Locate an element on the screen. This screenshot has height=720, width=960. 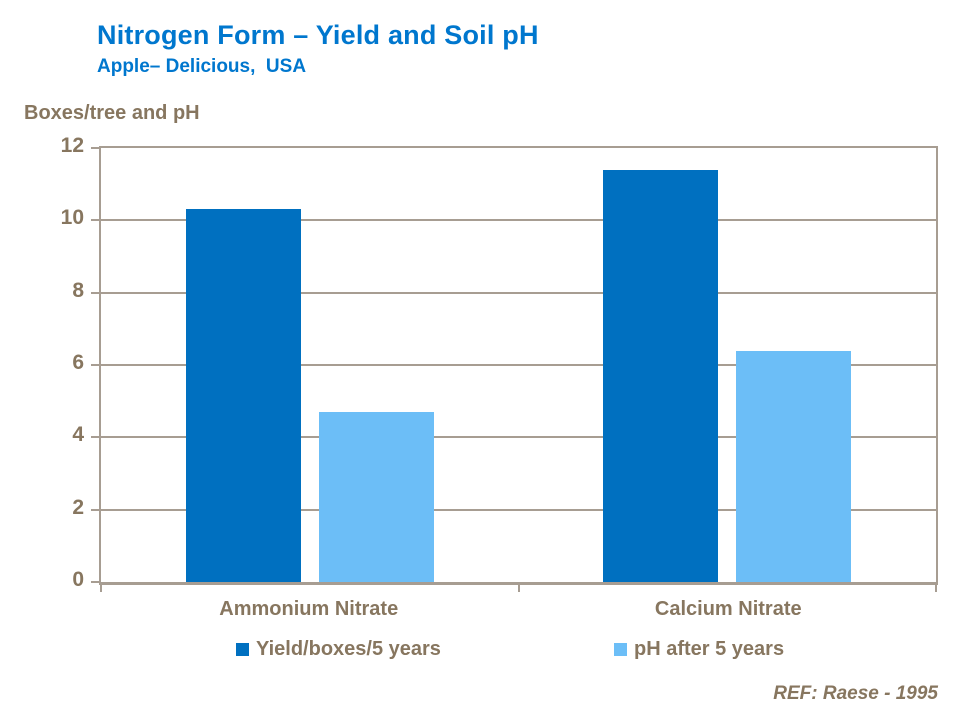
page-title: Nitrogen Form – Yield and Soil pH is located at coordinates (318, 35).